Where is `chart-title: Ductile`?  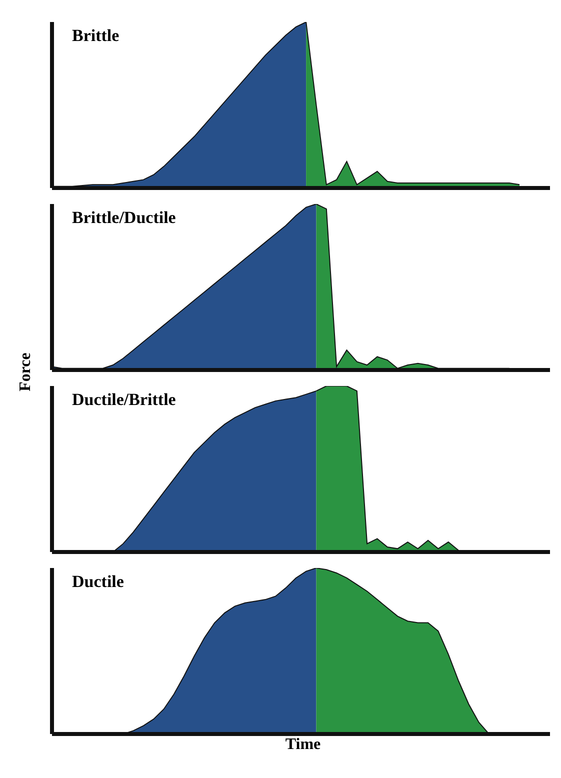
chart-title: Ductile is located at coordinates (98, 582).